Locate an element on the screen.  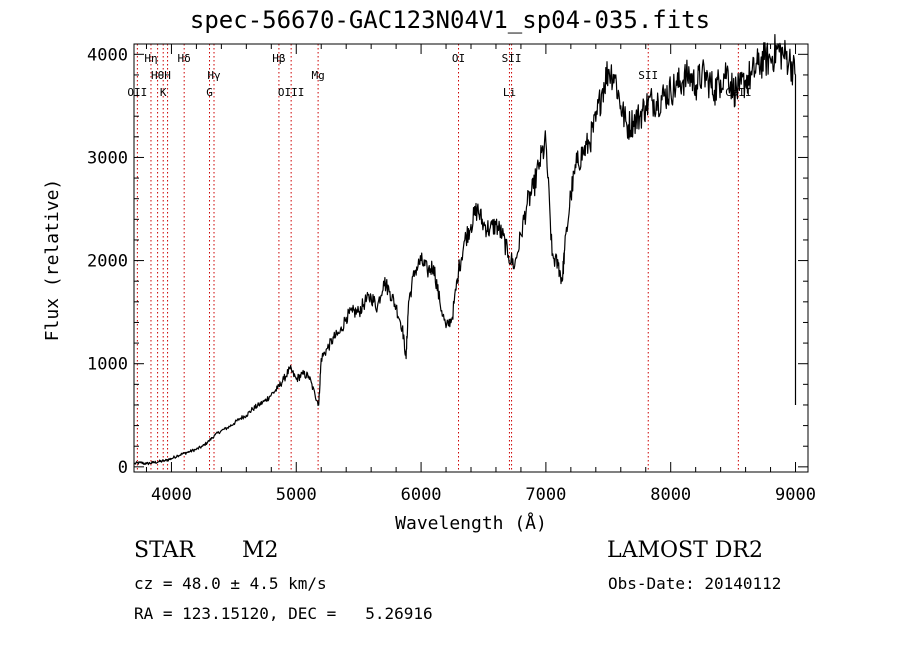
y-axis-label: Flux (relative) is located at coordinates (52, 260).